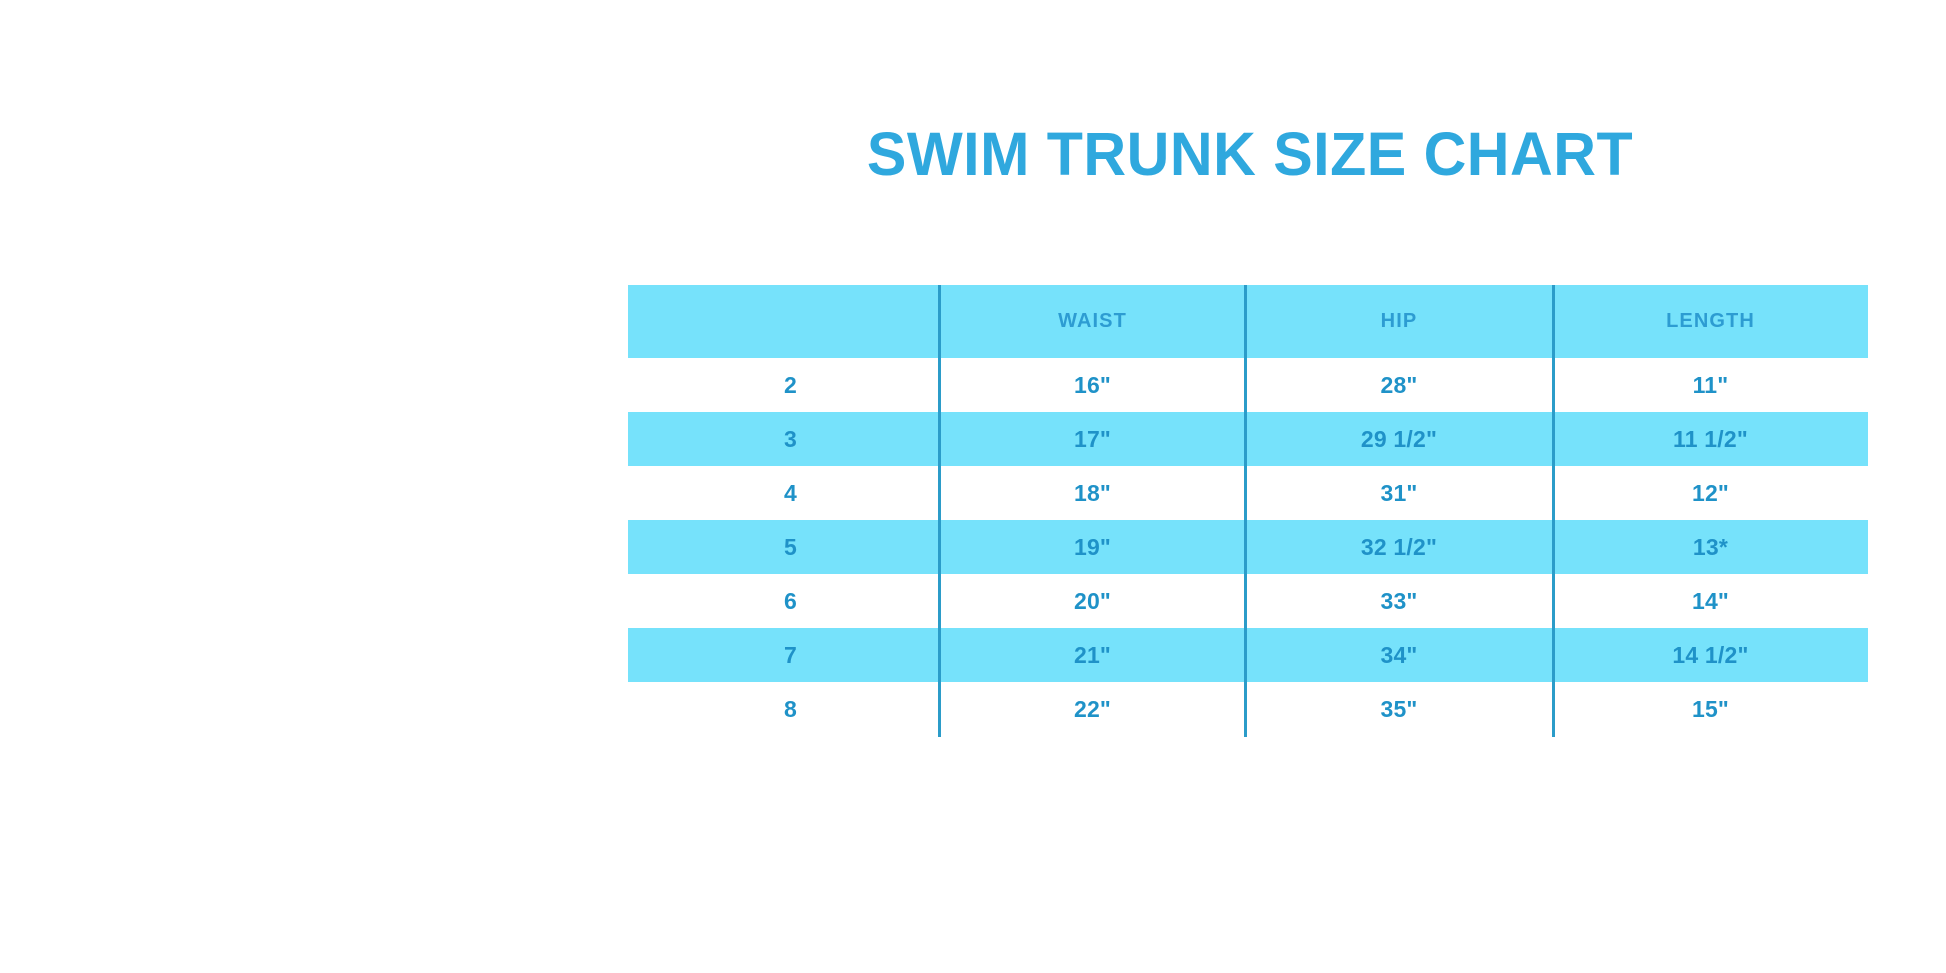  What do you see at coordinates (784, 439) in the screenshot?
I see `cell-size: 3` at bounding box center [784, 439].